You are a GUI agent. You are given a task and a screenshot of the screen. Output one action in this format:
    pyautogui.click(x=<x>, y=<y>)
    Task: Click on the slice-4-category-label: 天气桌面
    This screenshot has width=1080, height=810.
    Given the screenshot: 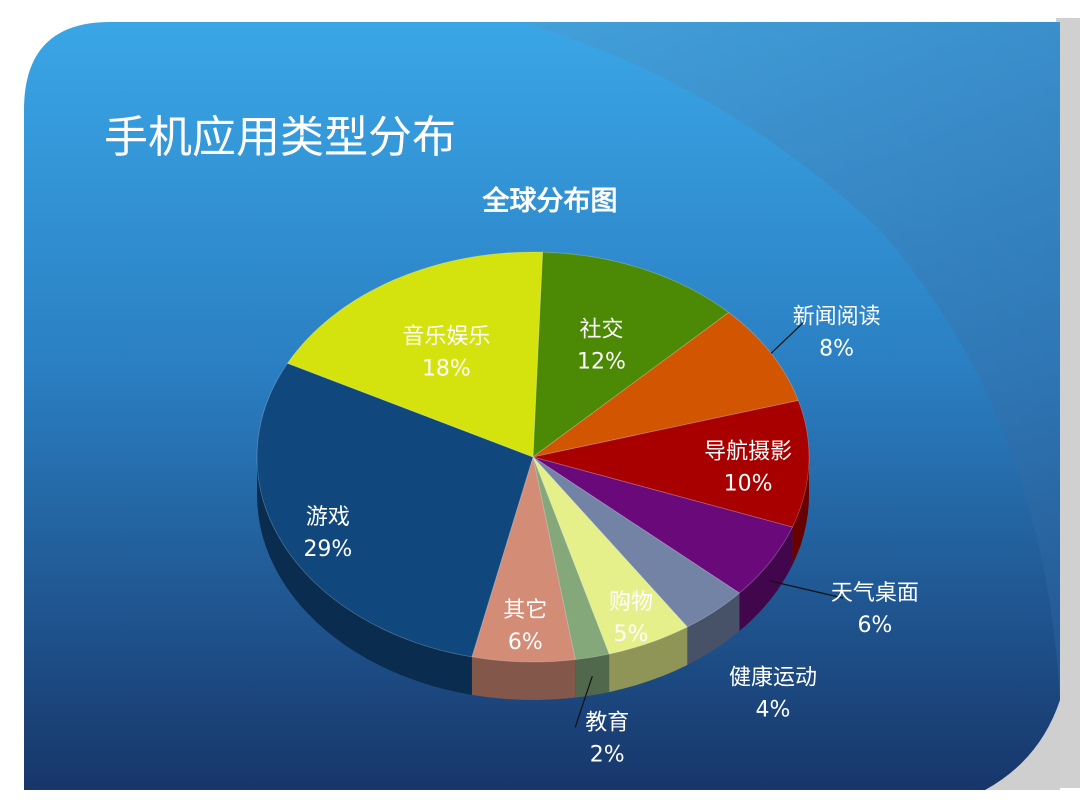 What is the action you would take?
    pyautogui.click(x=875, y=593)
    